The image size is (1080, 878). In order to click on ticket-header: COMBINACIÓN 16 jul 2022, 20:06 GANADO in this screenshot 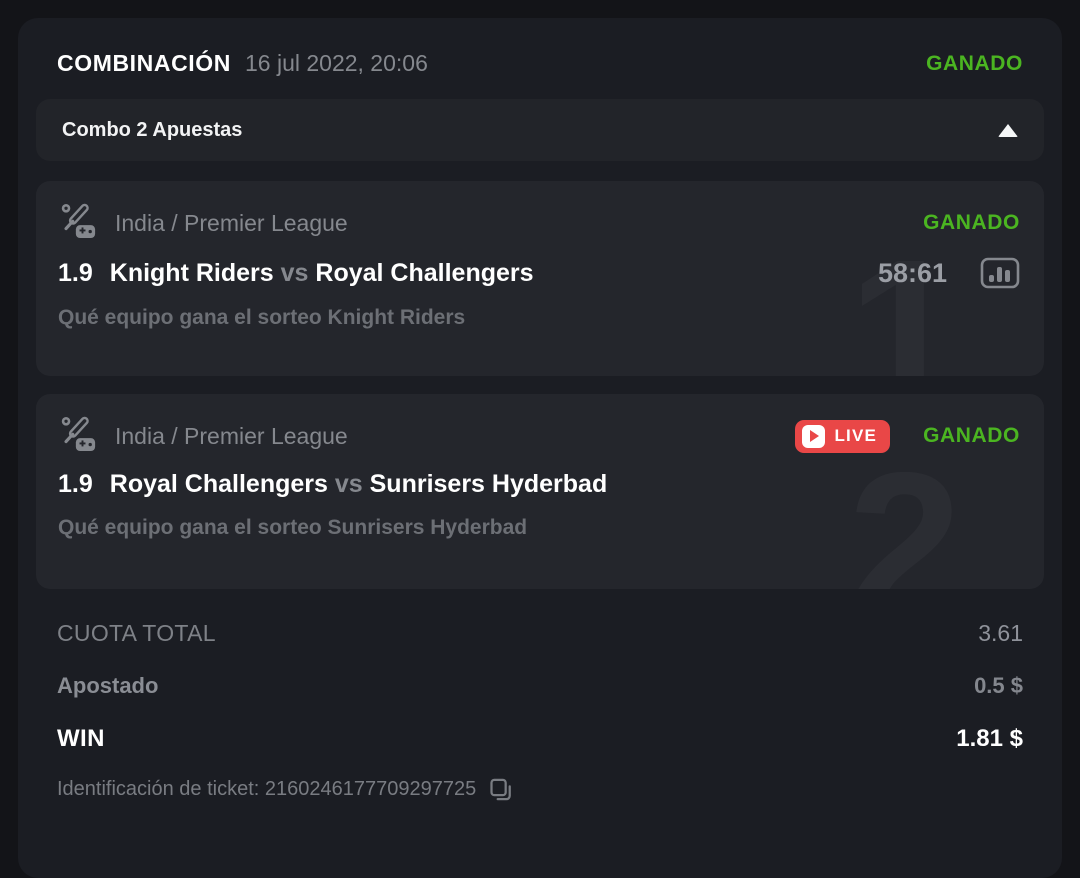, I will do `click(540, 67)`.